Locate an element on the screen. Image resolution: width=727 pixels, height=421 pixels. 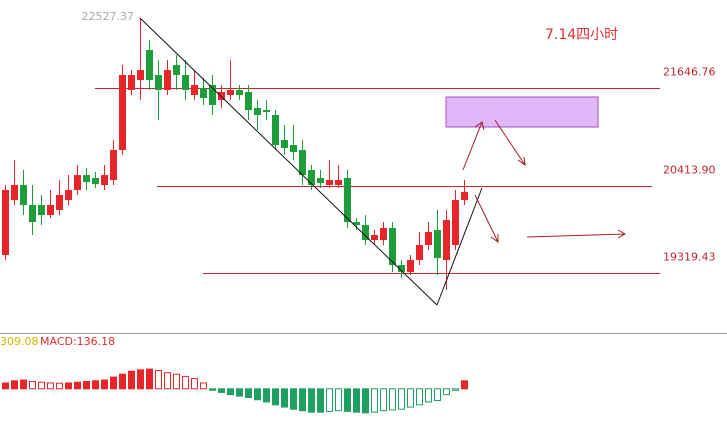
macd-label: MACD:136.18 is located at coordinates (77, 341).